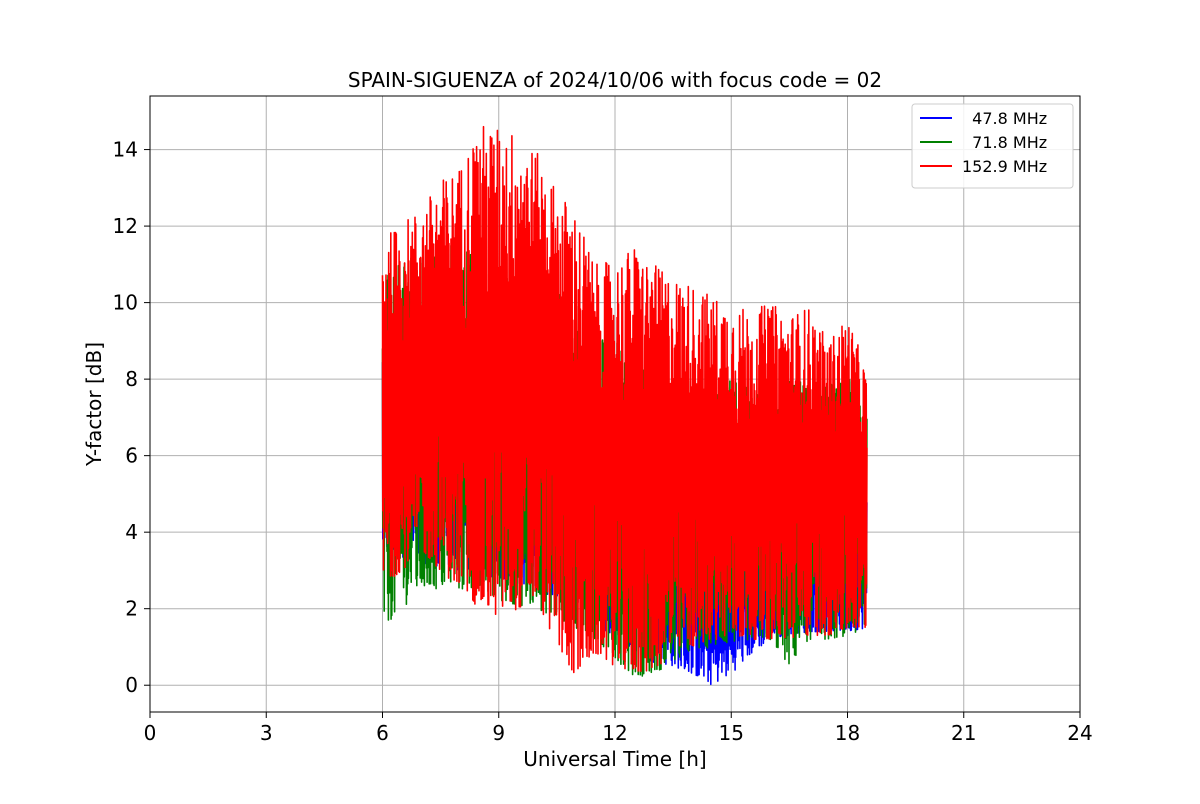  Describe the element at coordinates (1004, 118) in the screenshot. I see `legend-label: 47.8 MHz` at that location.